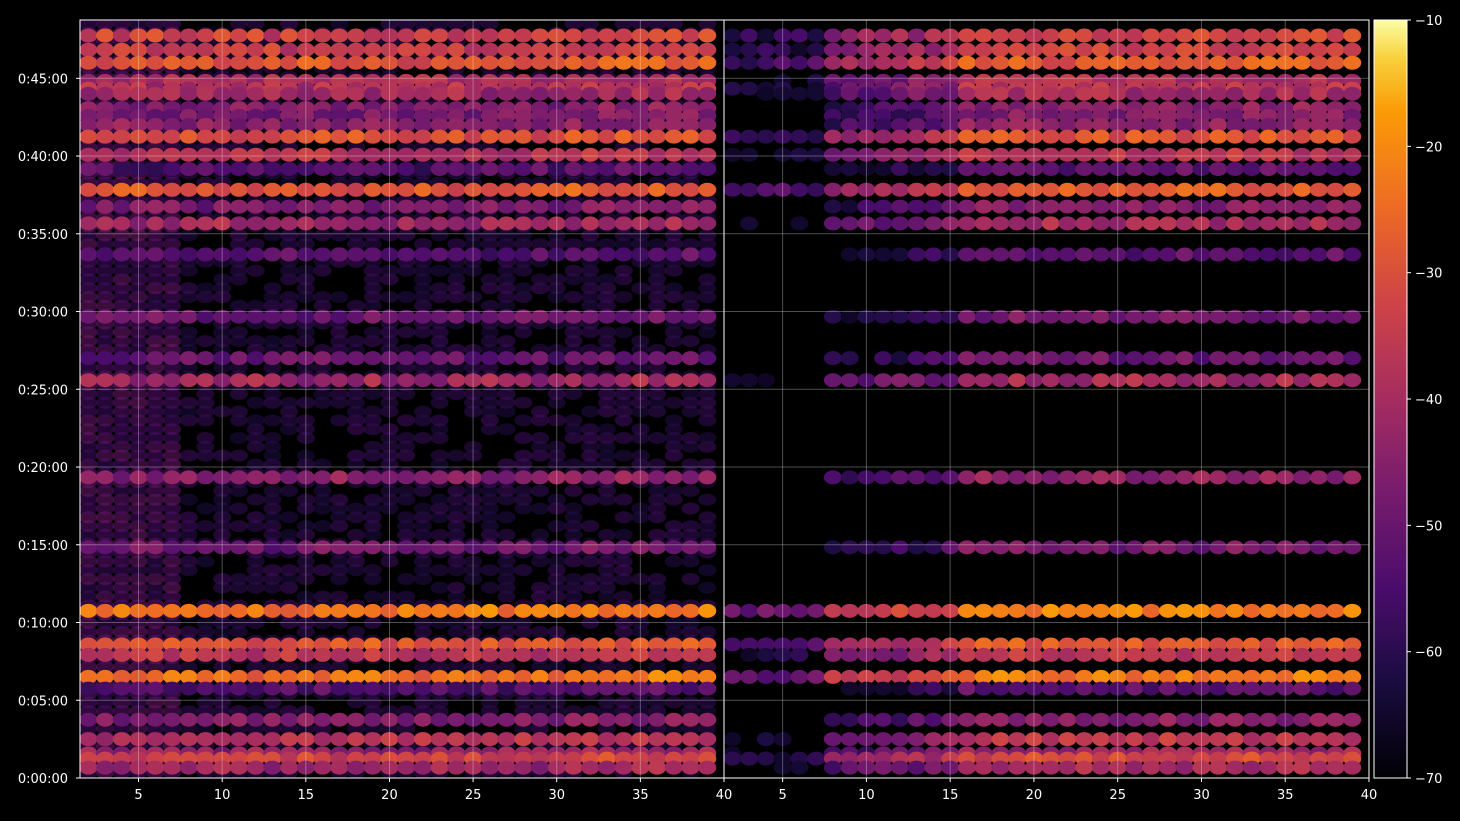 Image resolution: width=1460 pixels, height=821 pixels. I want to click on x-tick-label: 40, so click(1369, 795).